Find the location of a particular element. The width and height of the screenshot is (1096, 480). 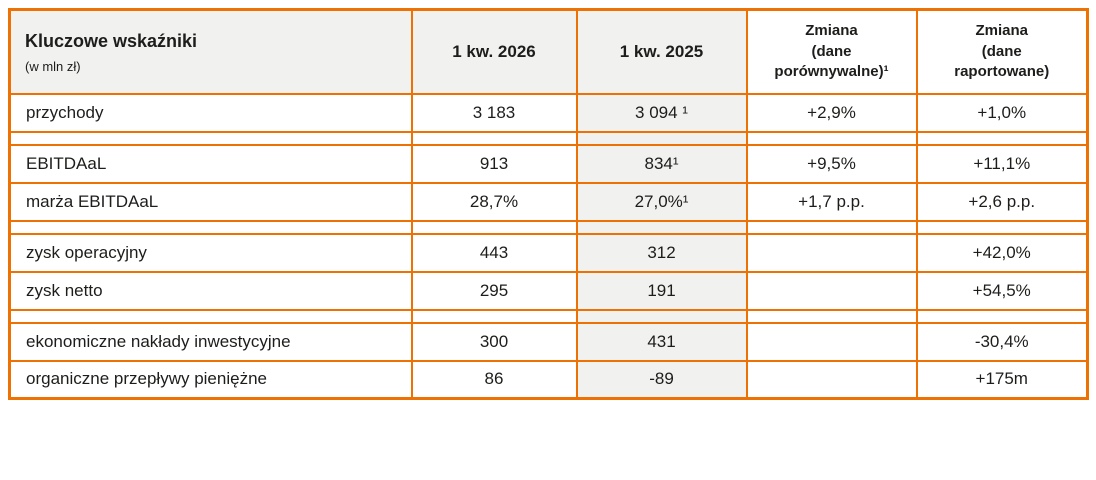

row-label: zysk netto is located at coordinates (210, 290).